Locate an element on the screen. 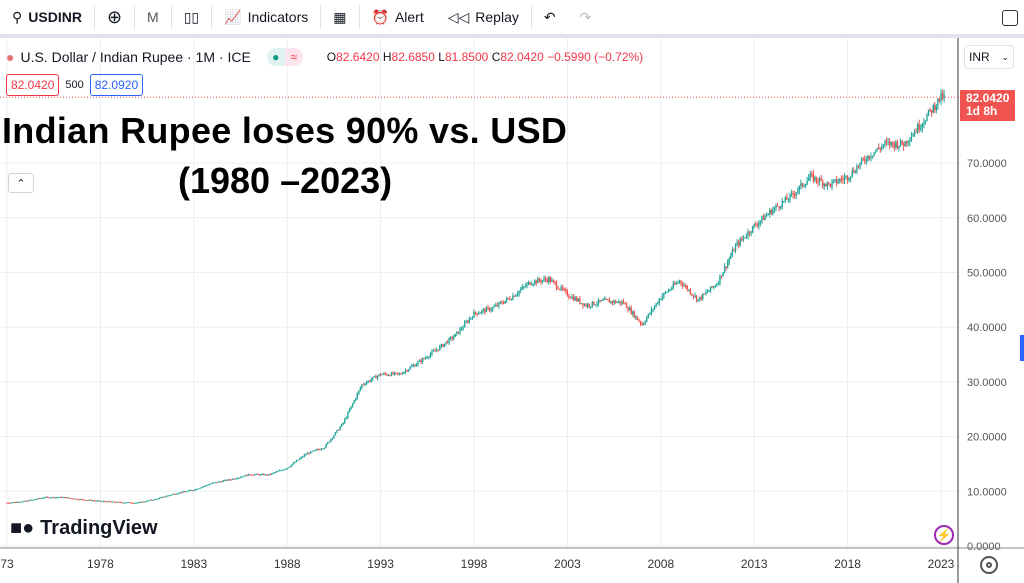 The image size is (1024, 583). symbol-label: USDINR is located at coordinates (55, 17).